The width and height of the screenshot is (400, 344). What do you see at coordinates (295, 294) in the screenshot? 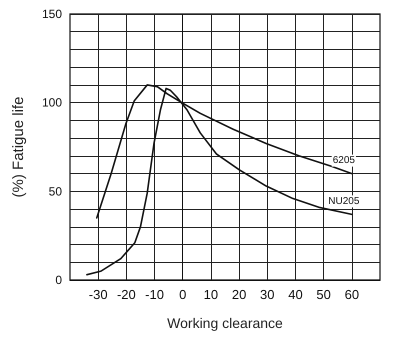
I see `x-tick-label: 40` at bounding box center [295, 294].